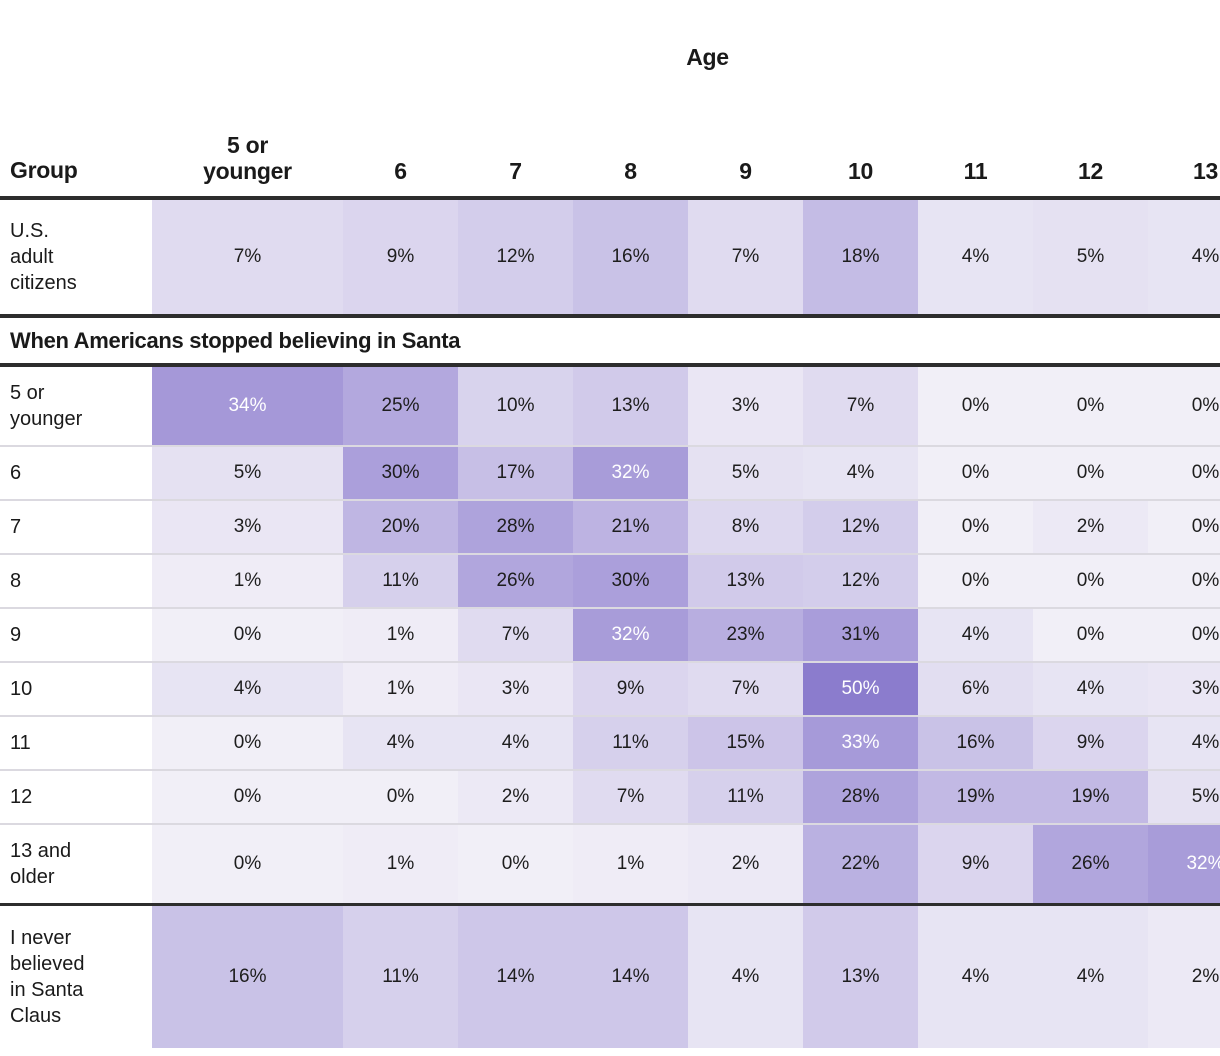  Describe the element at coordinates (745, 171) in the screenshot. I see `col-header: 9` at that location.